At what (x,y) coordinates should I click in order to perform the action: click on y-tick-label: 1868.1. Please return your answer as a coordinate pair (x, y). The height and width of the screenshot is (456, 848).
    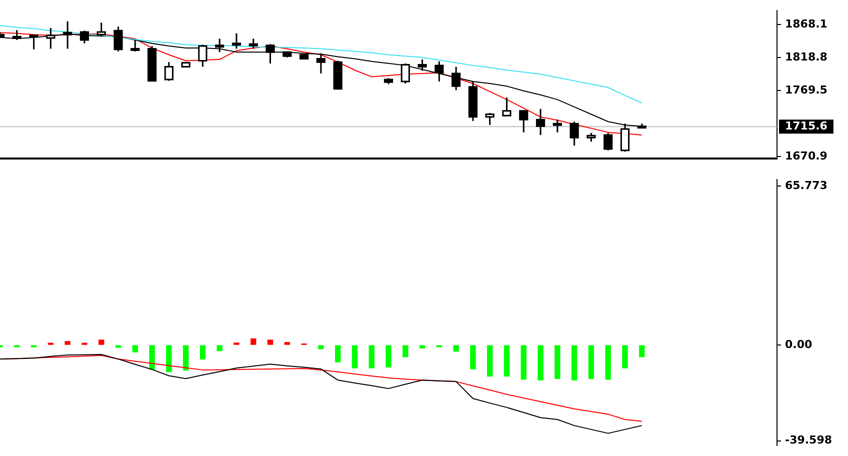
    Looking at the image, I should click on (806, 23).